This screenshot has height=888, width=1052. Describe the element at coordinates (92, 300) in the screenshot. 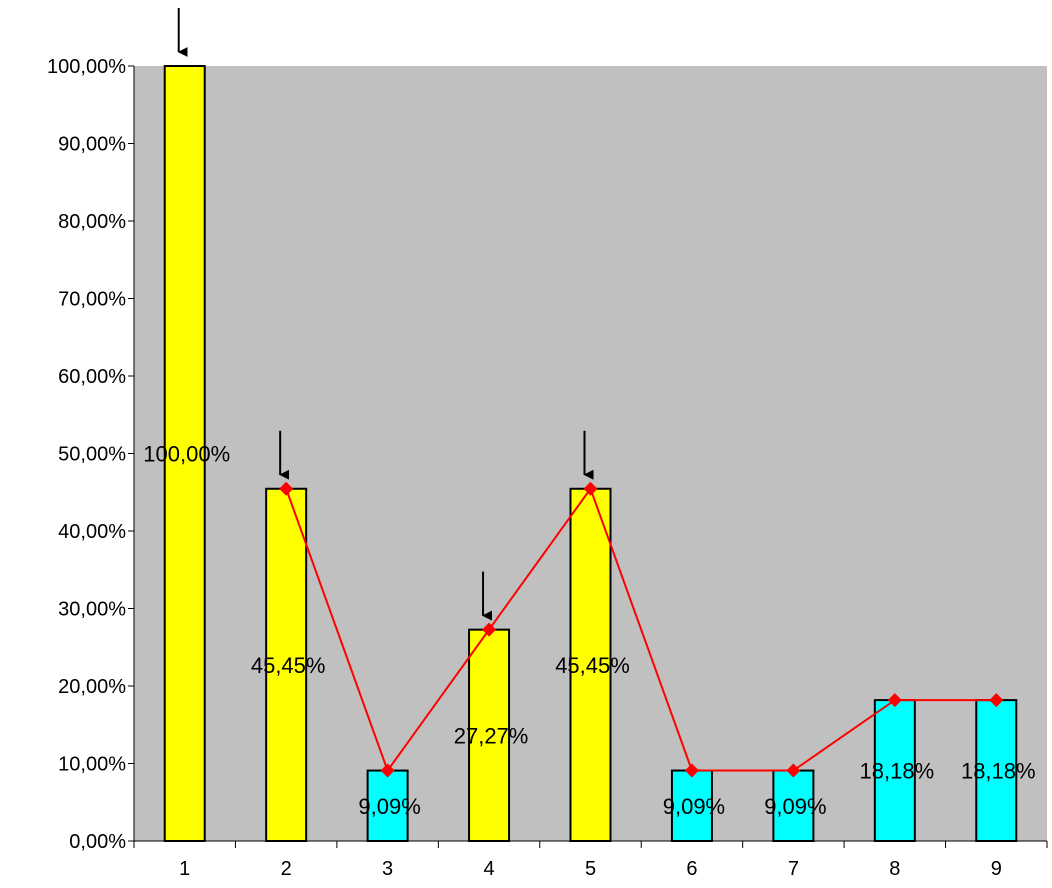

I see `y-tick-label: 70,00%` at that location.